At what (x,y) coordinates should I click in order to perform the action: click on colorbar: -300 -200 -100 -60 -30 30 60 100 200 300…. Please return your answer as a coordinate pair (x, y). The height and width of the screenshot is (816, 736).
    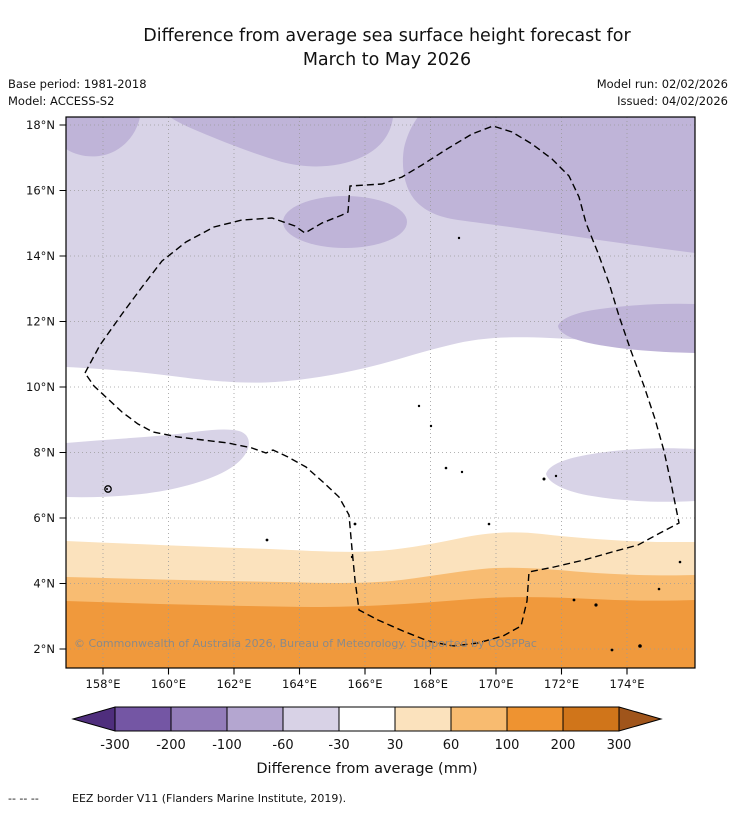
    Looking at the image, I should click on (367, 741).